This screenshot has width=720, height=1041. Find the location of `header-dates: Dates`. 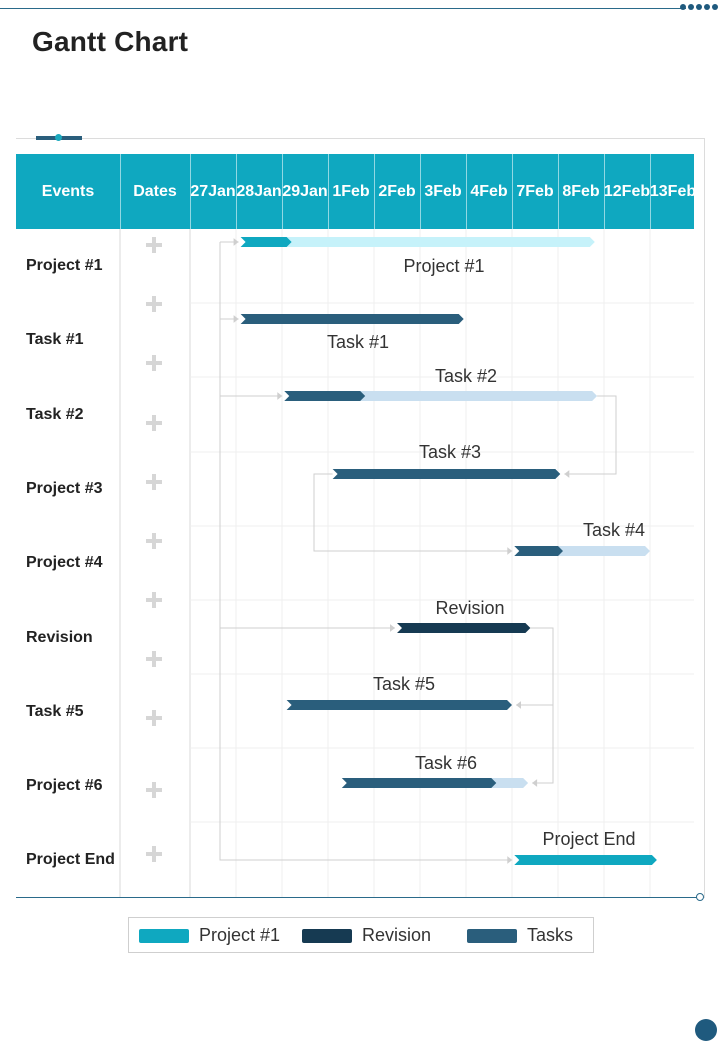

header-dates: Dates is located at coordinates (155, 191).